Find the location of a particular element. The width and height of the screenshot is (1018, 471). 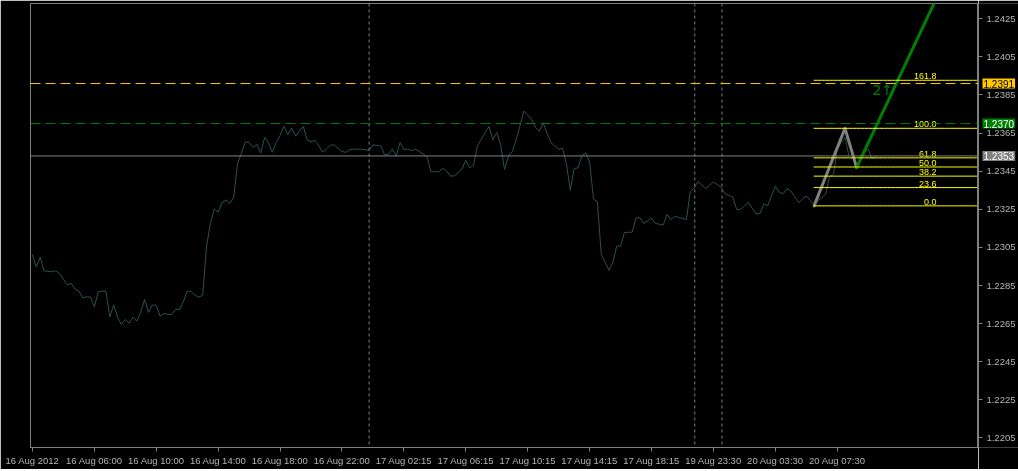

x-tick-label: 16 Aug 22:00 is located at coordinates (341, 460).